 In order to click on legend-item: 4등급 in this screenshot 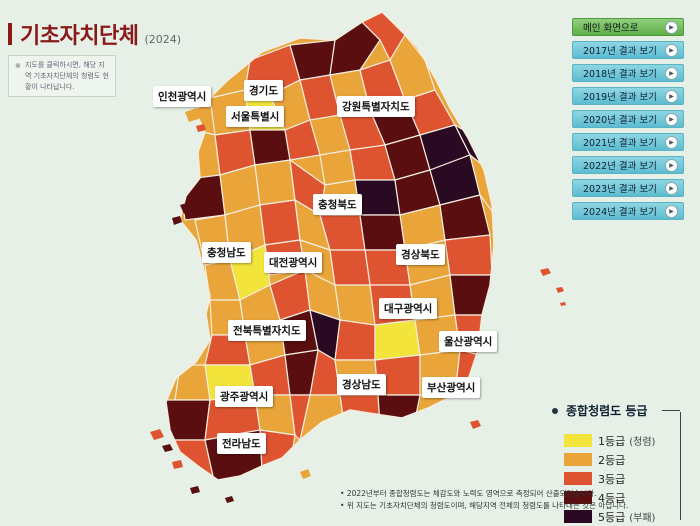, I will do `click(622, 497)`.